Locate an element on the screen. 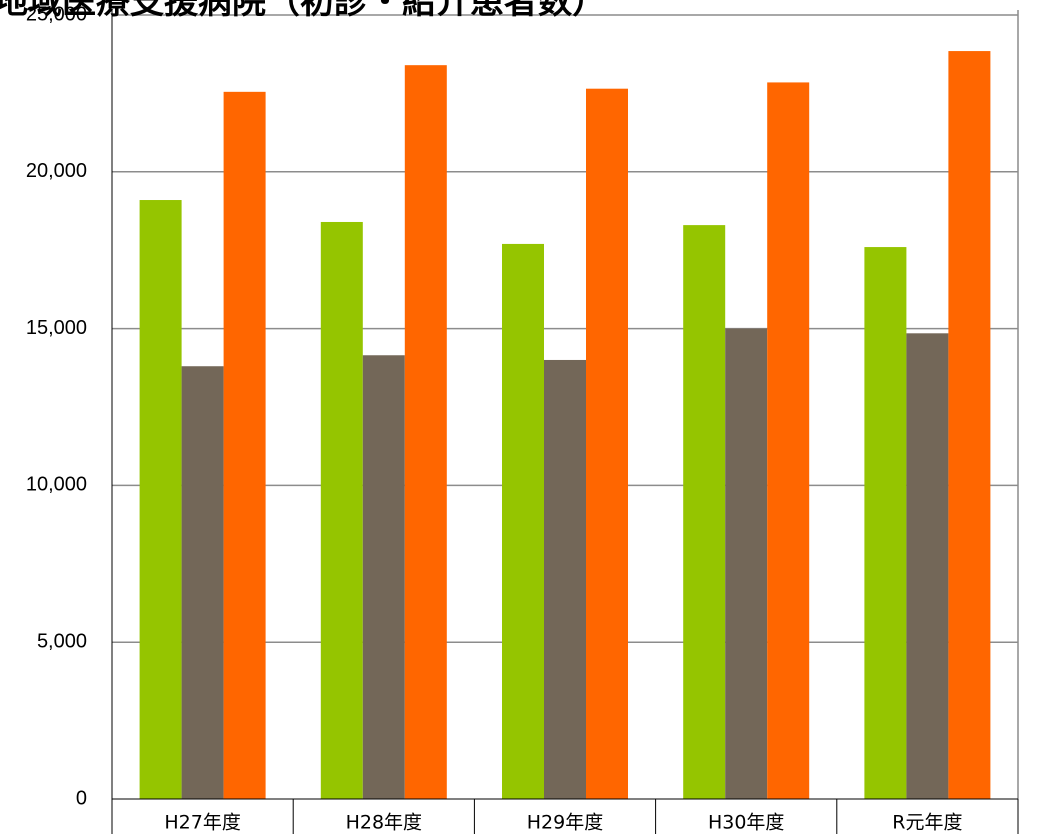 Image resolution: width=1049 pixels, height=834 pixels. category-label: H29年度 is located at coordinates (565, 823).